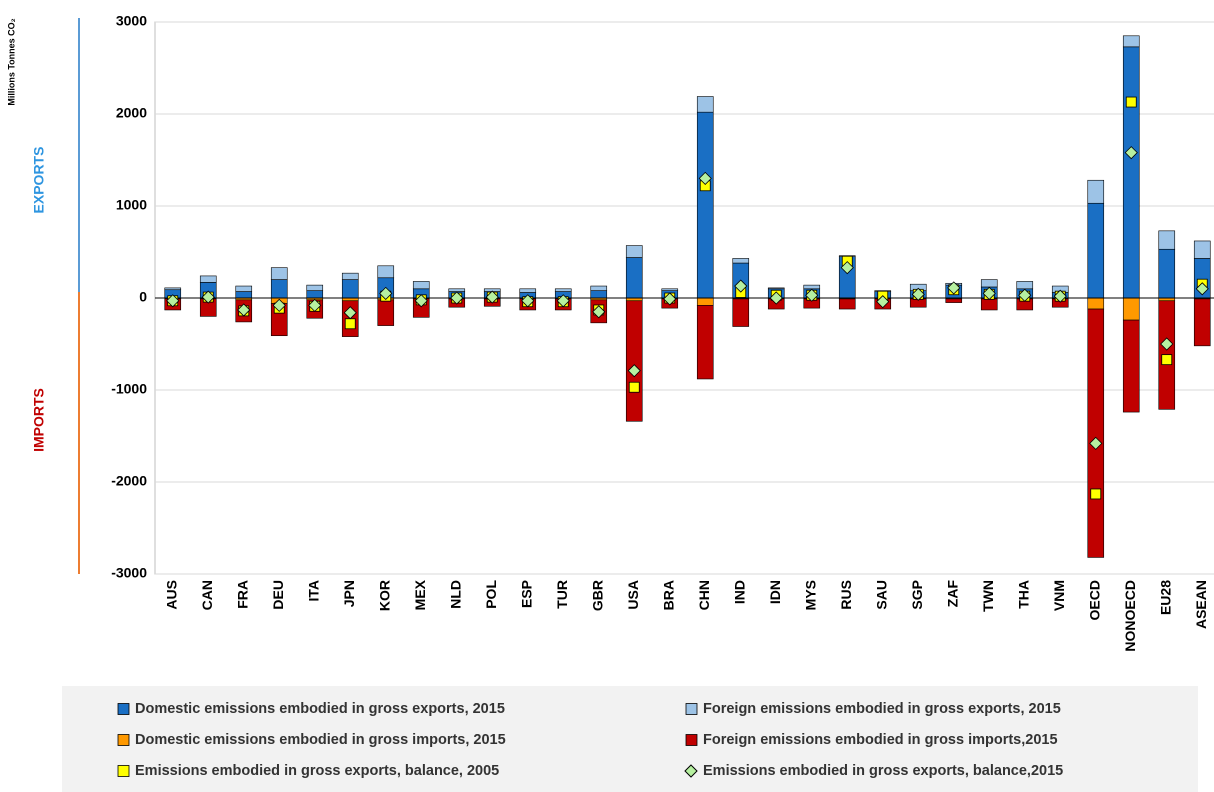  Describe the element at coordinates (491, 594) in the screenshot. I see `x-tick-label: POL` at that location.